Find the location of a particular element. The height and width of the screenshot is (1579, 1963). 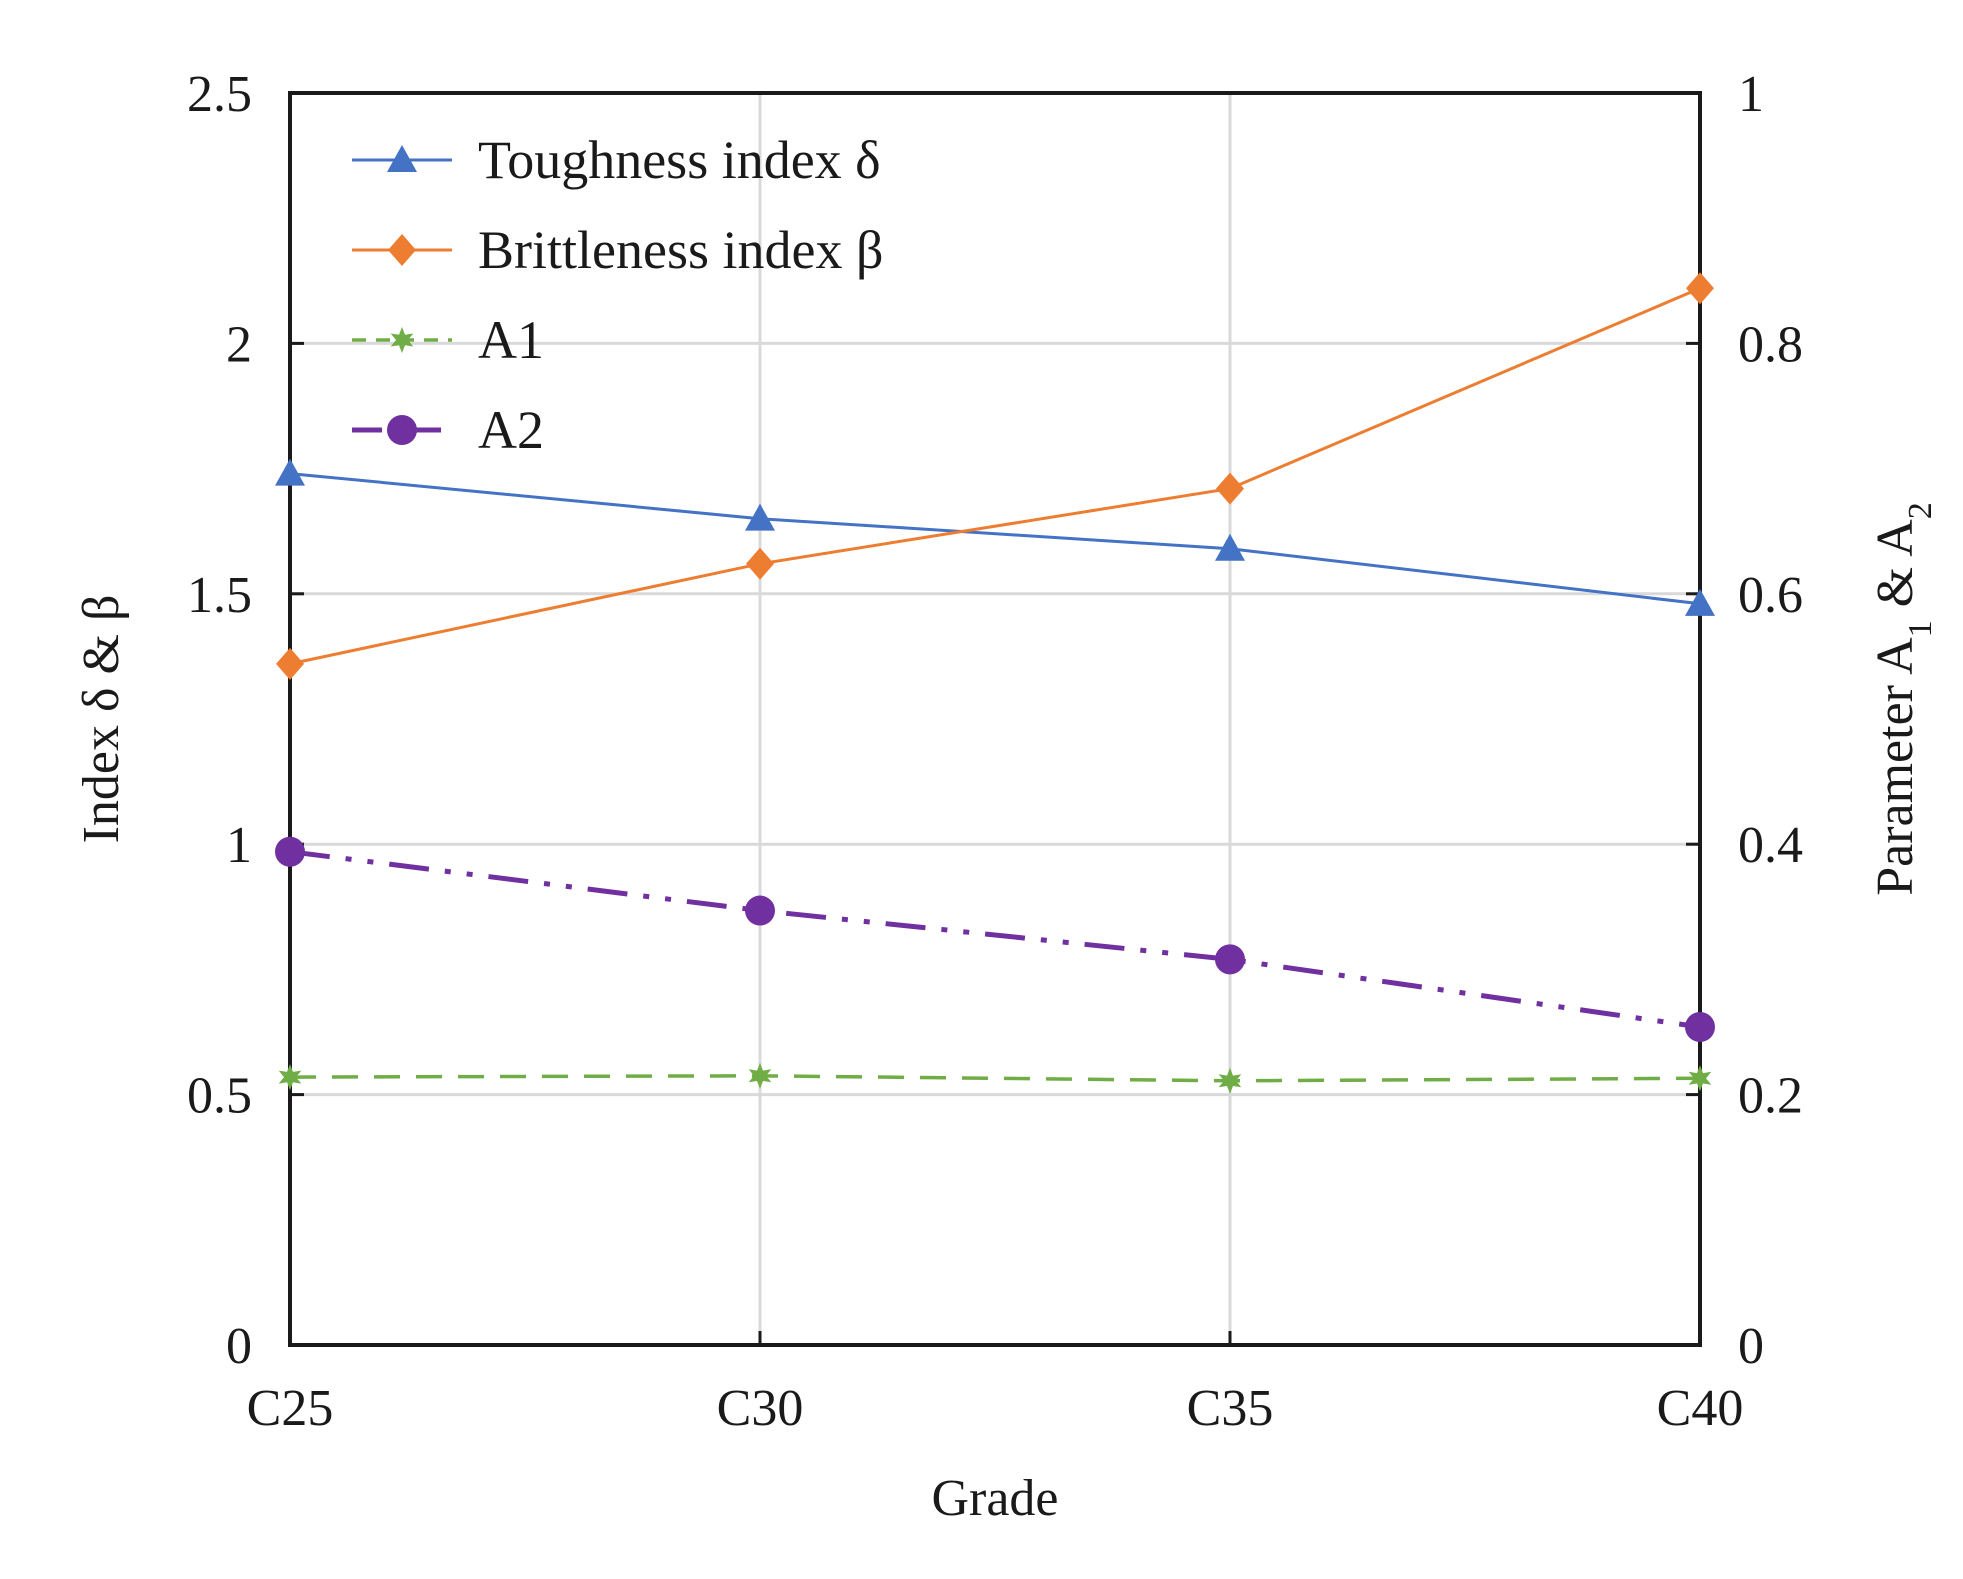

legend-item: Brittleness index β is located at coordinates (617, 250).